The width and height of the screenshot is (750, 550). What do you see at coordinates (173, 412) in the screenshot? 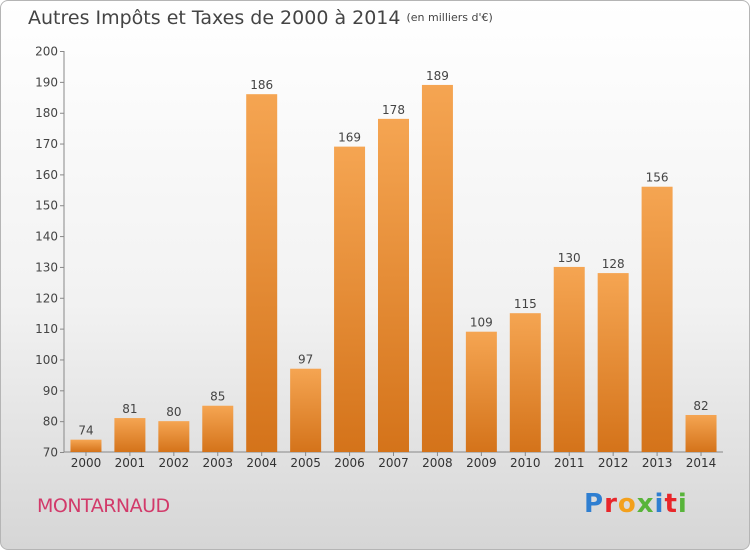
I see `data-label: 80` at bounding box center [173, 412].